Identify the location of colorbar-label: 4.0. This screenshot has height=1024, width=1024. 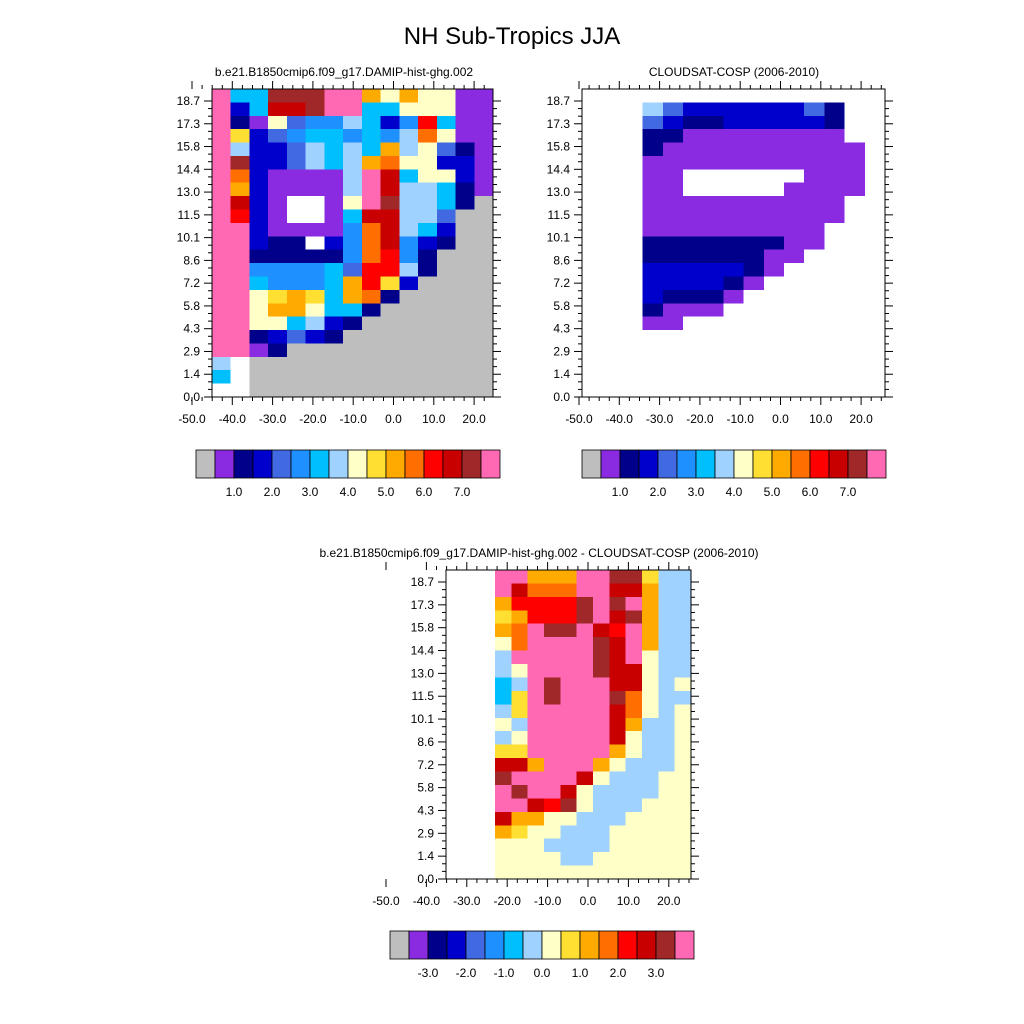
(734, 492).